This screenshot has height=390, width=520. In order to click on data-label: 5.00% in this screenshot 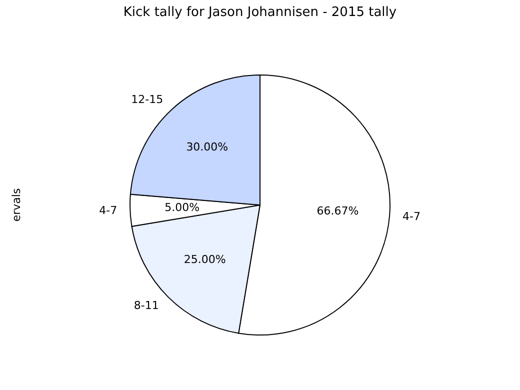, I will do `click(182, 207)`.